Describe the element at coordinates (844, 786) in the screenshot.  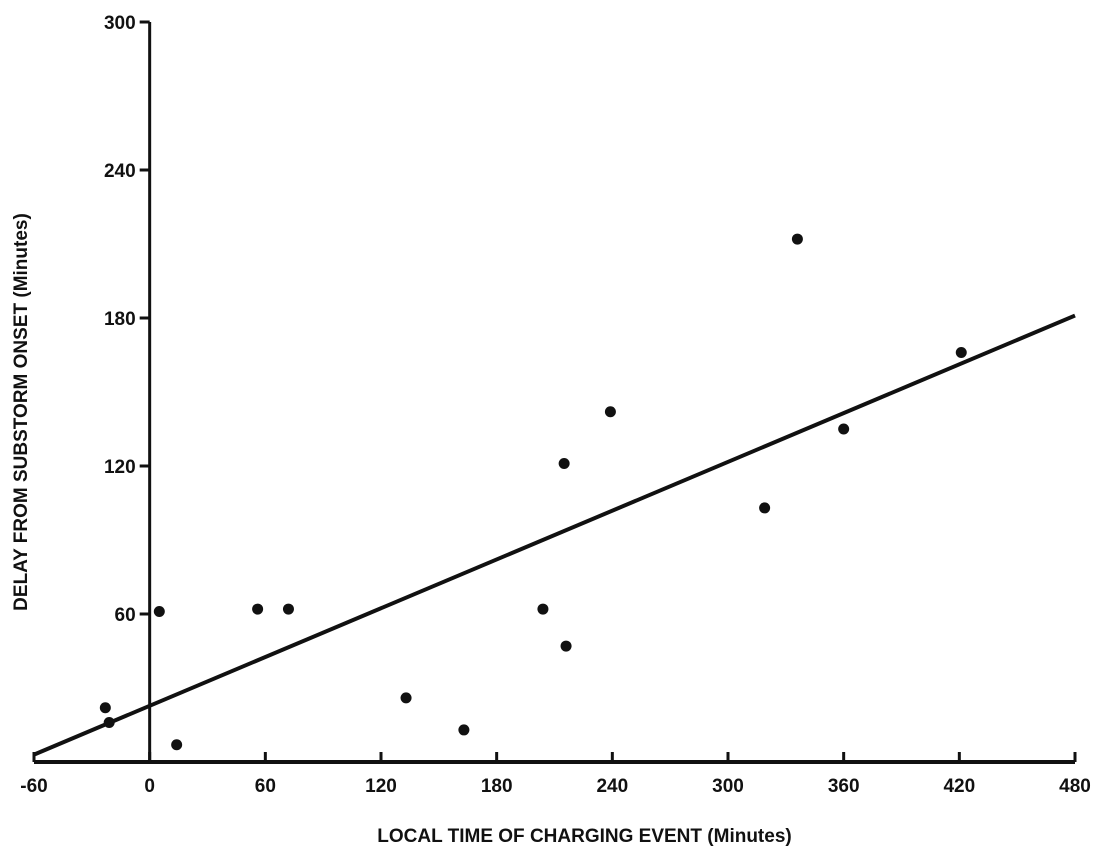
I see `x-tick-label: 360` at that location.